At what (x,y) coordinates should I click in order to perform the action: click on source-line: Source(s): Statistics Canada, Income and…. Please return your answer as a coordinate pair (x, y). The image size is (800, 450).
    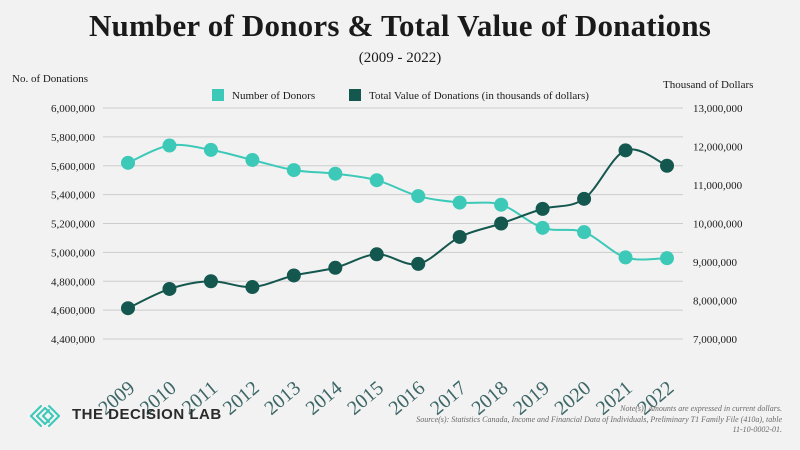
    Looking at the image, I should click on (599, 419).